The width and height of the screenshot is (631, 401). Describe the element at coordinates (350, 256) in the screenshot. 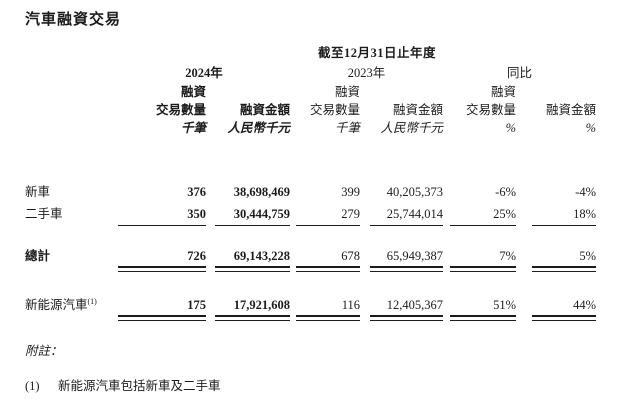

I see `cell-2023-count: 678` at that location.